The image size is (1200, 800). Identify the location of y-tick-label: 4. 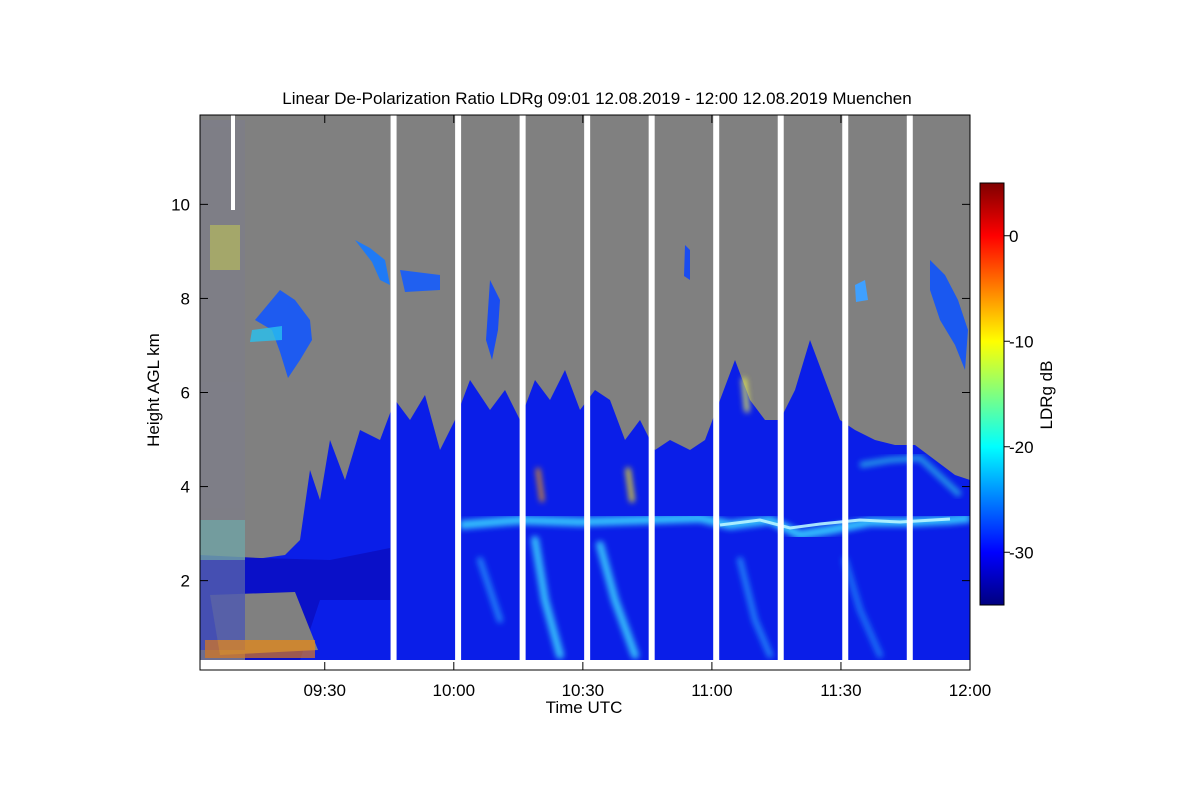
(185, 487).